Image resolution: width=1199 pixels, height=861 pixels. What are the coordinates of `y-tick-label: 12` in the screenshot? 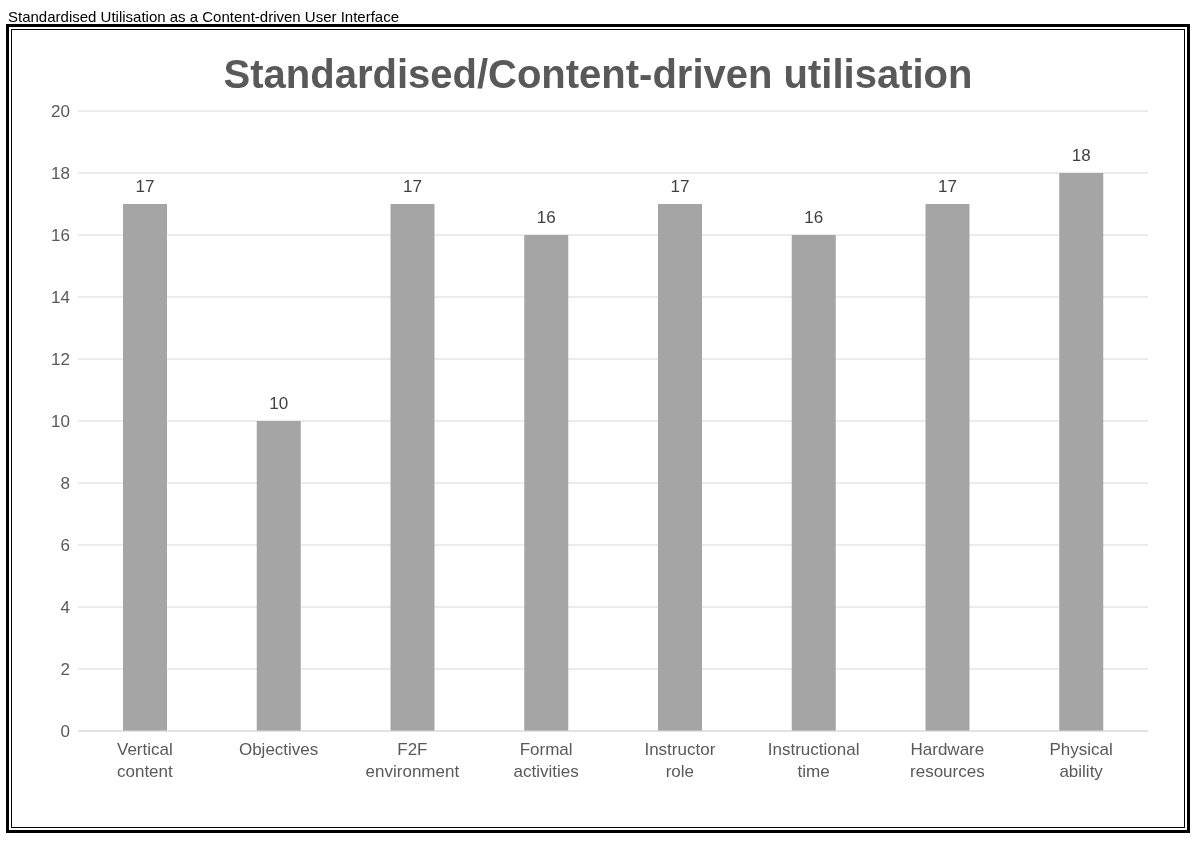 It's located at (60, 360).